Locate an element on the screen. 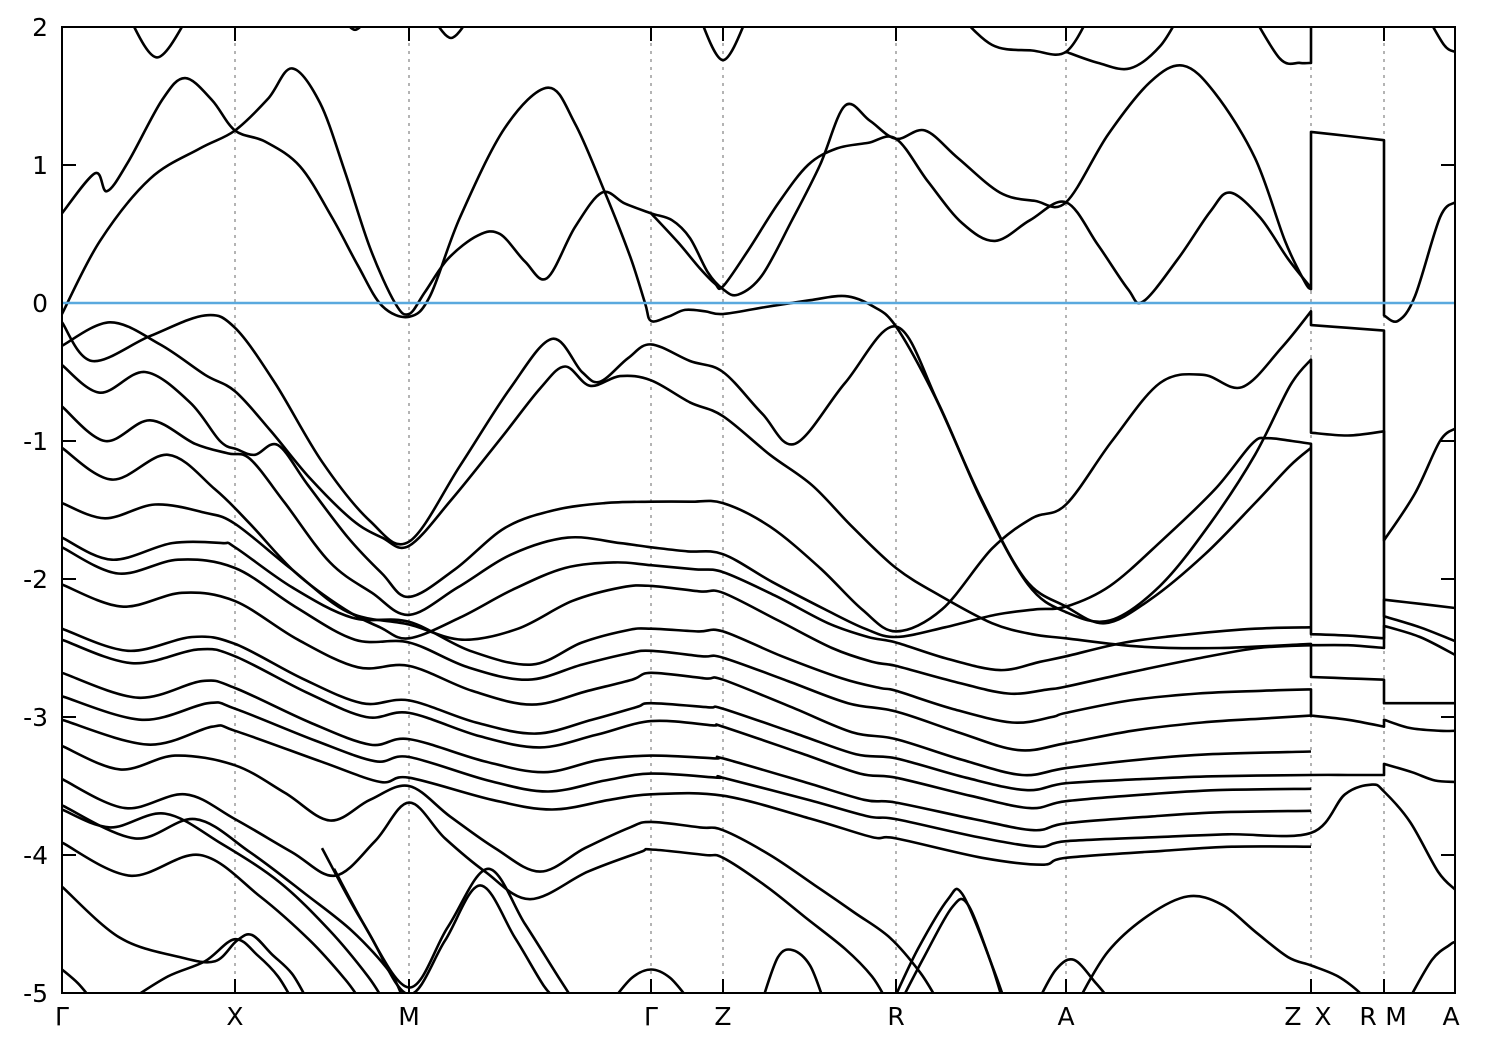 This screenshot has height=1050, width=1500. y-axis-tick-label: -2 is located at coordinates (35, 579).